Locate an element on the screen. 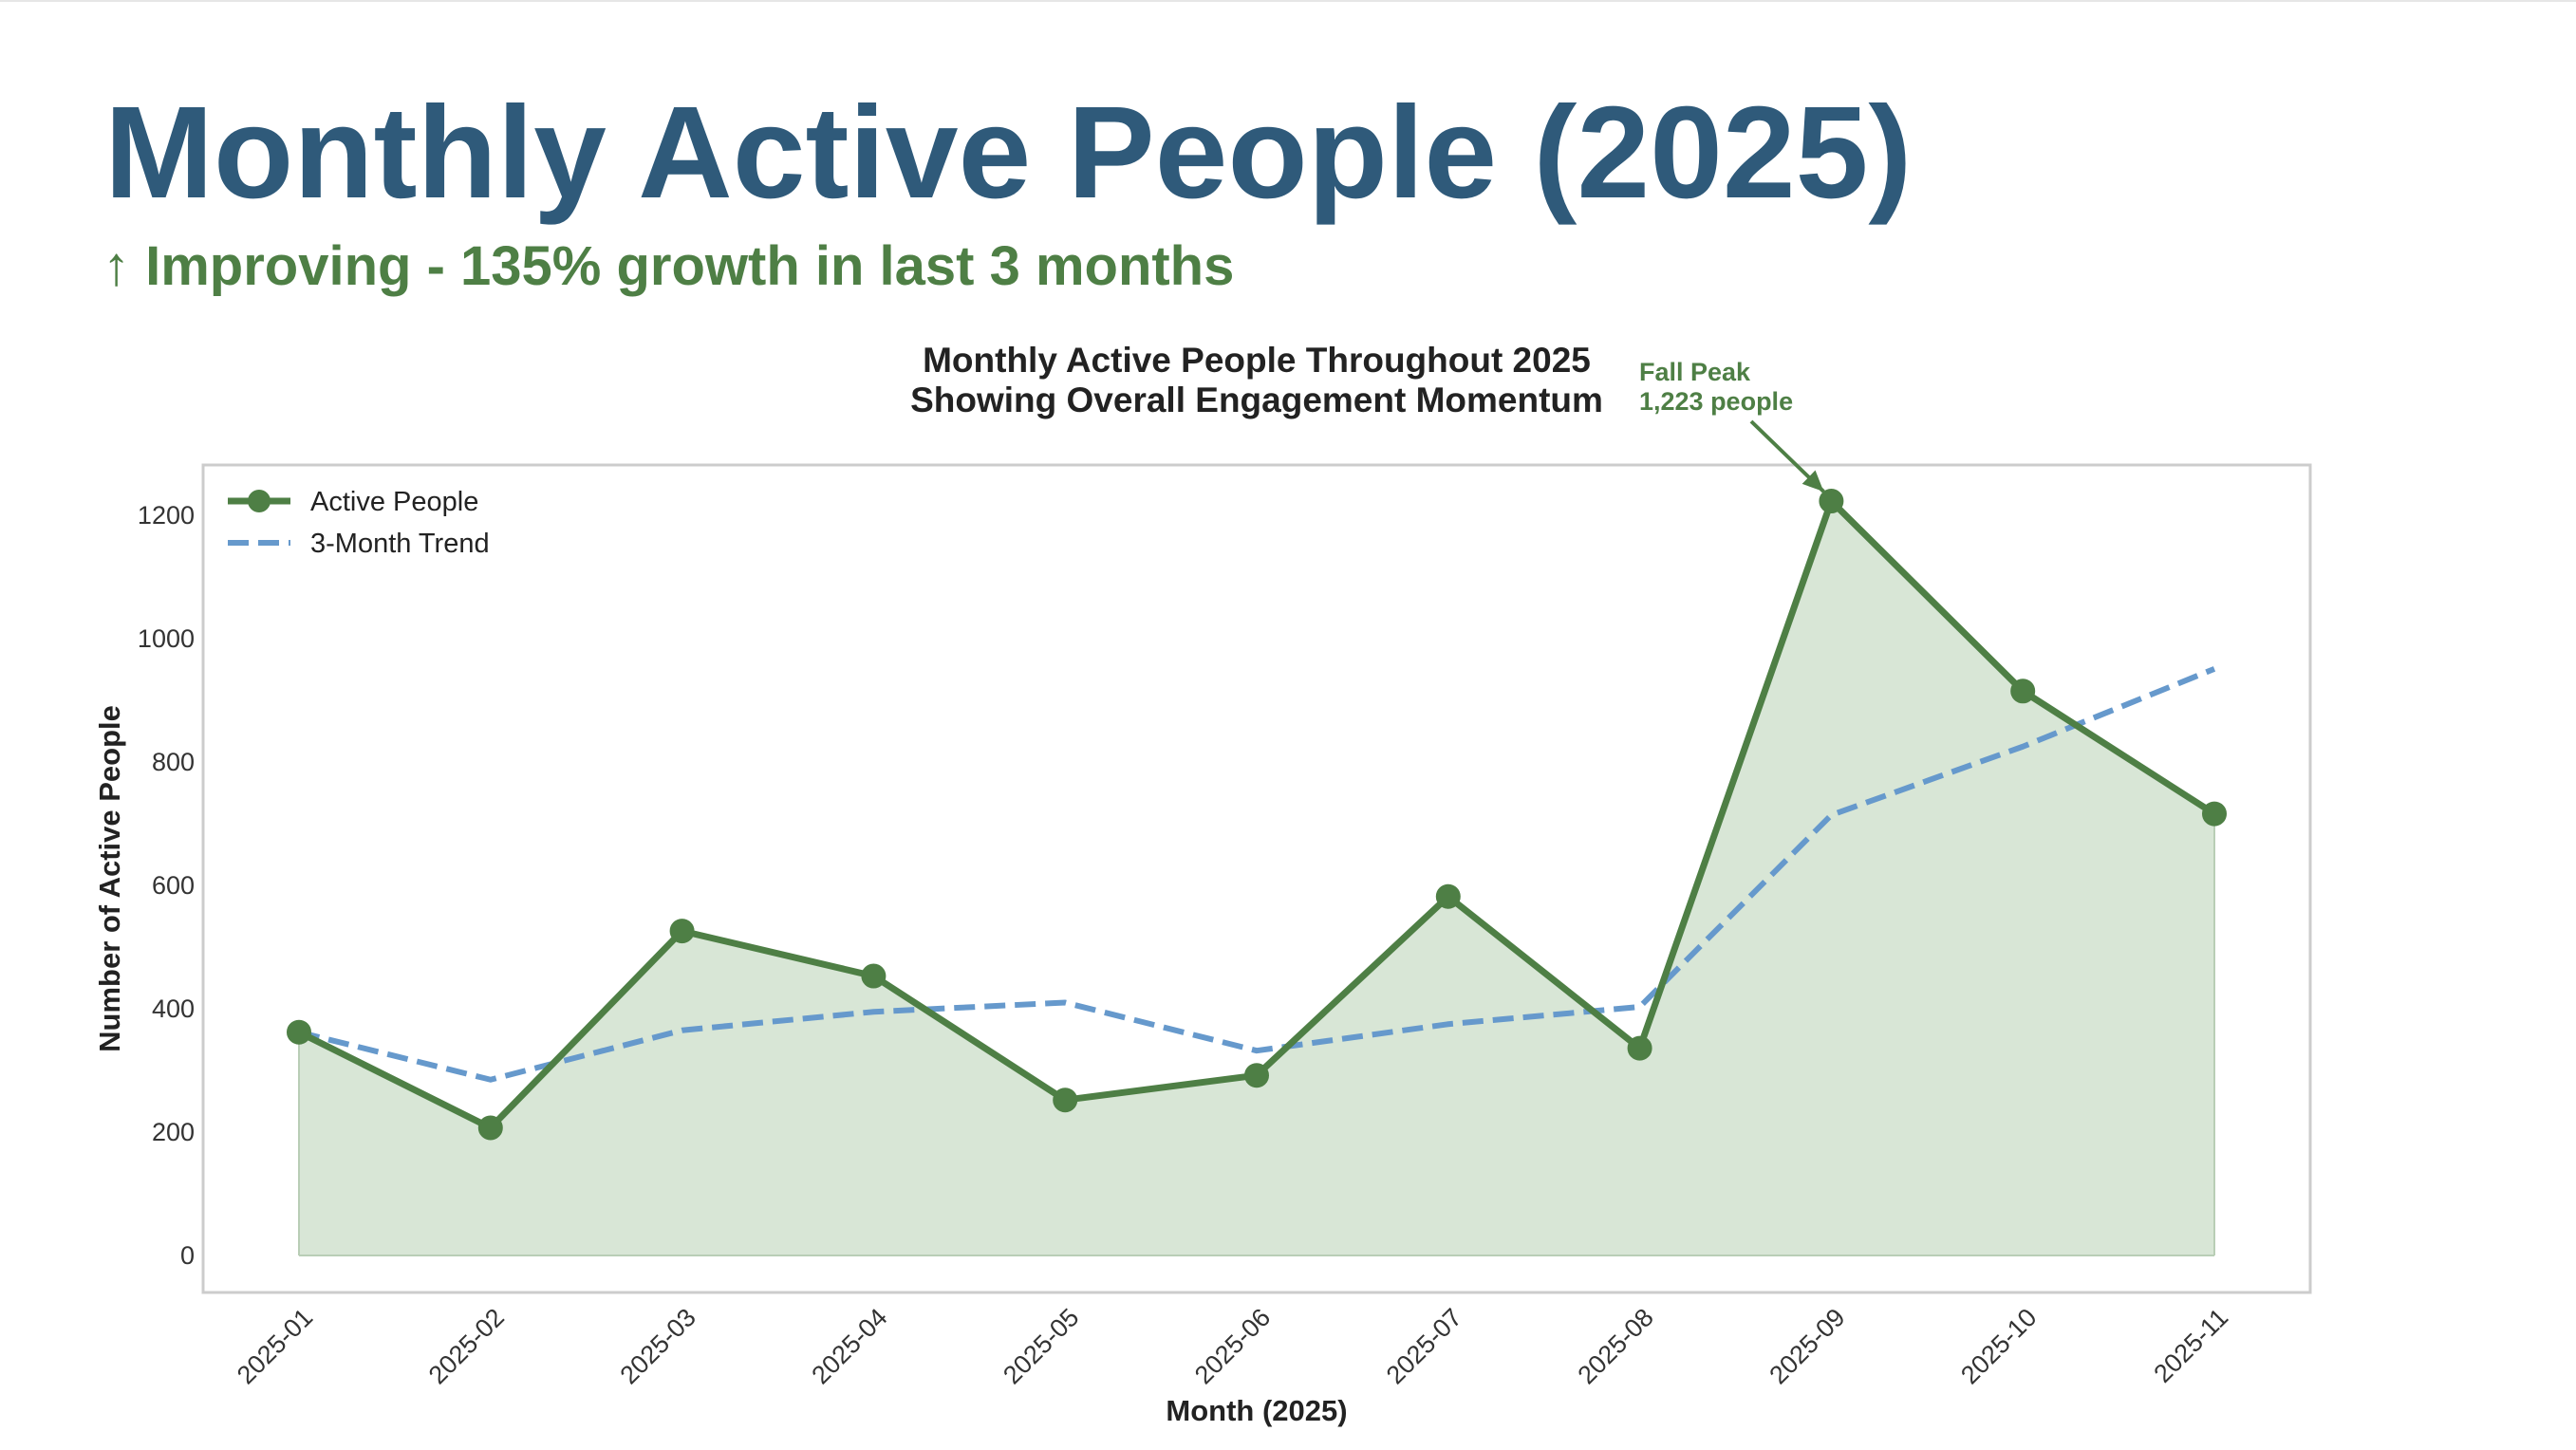  x-tick-label: 2025-02 is located at coordinates (466, 1346).